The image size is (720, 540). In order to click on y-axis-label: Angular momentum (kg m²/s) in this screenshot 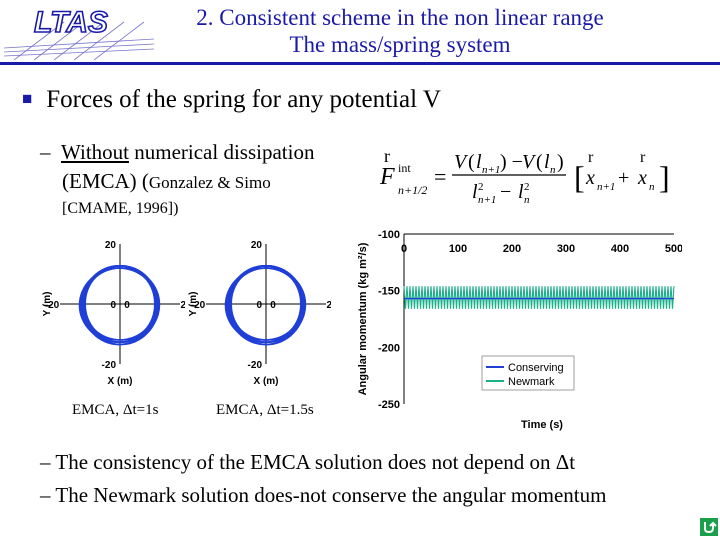, I will do `click(363, 318)`.